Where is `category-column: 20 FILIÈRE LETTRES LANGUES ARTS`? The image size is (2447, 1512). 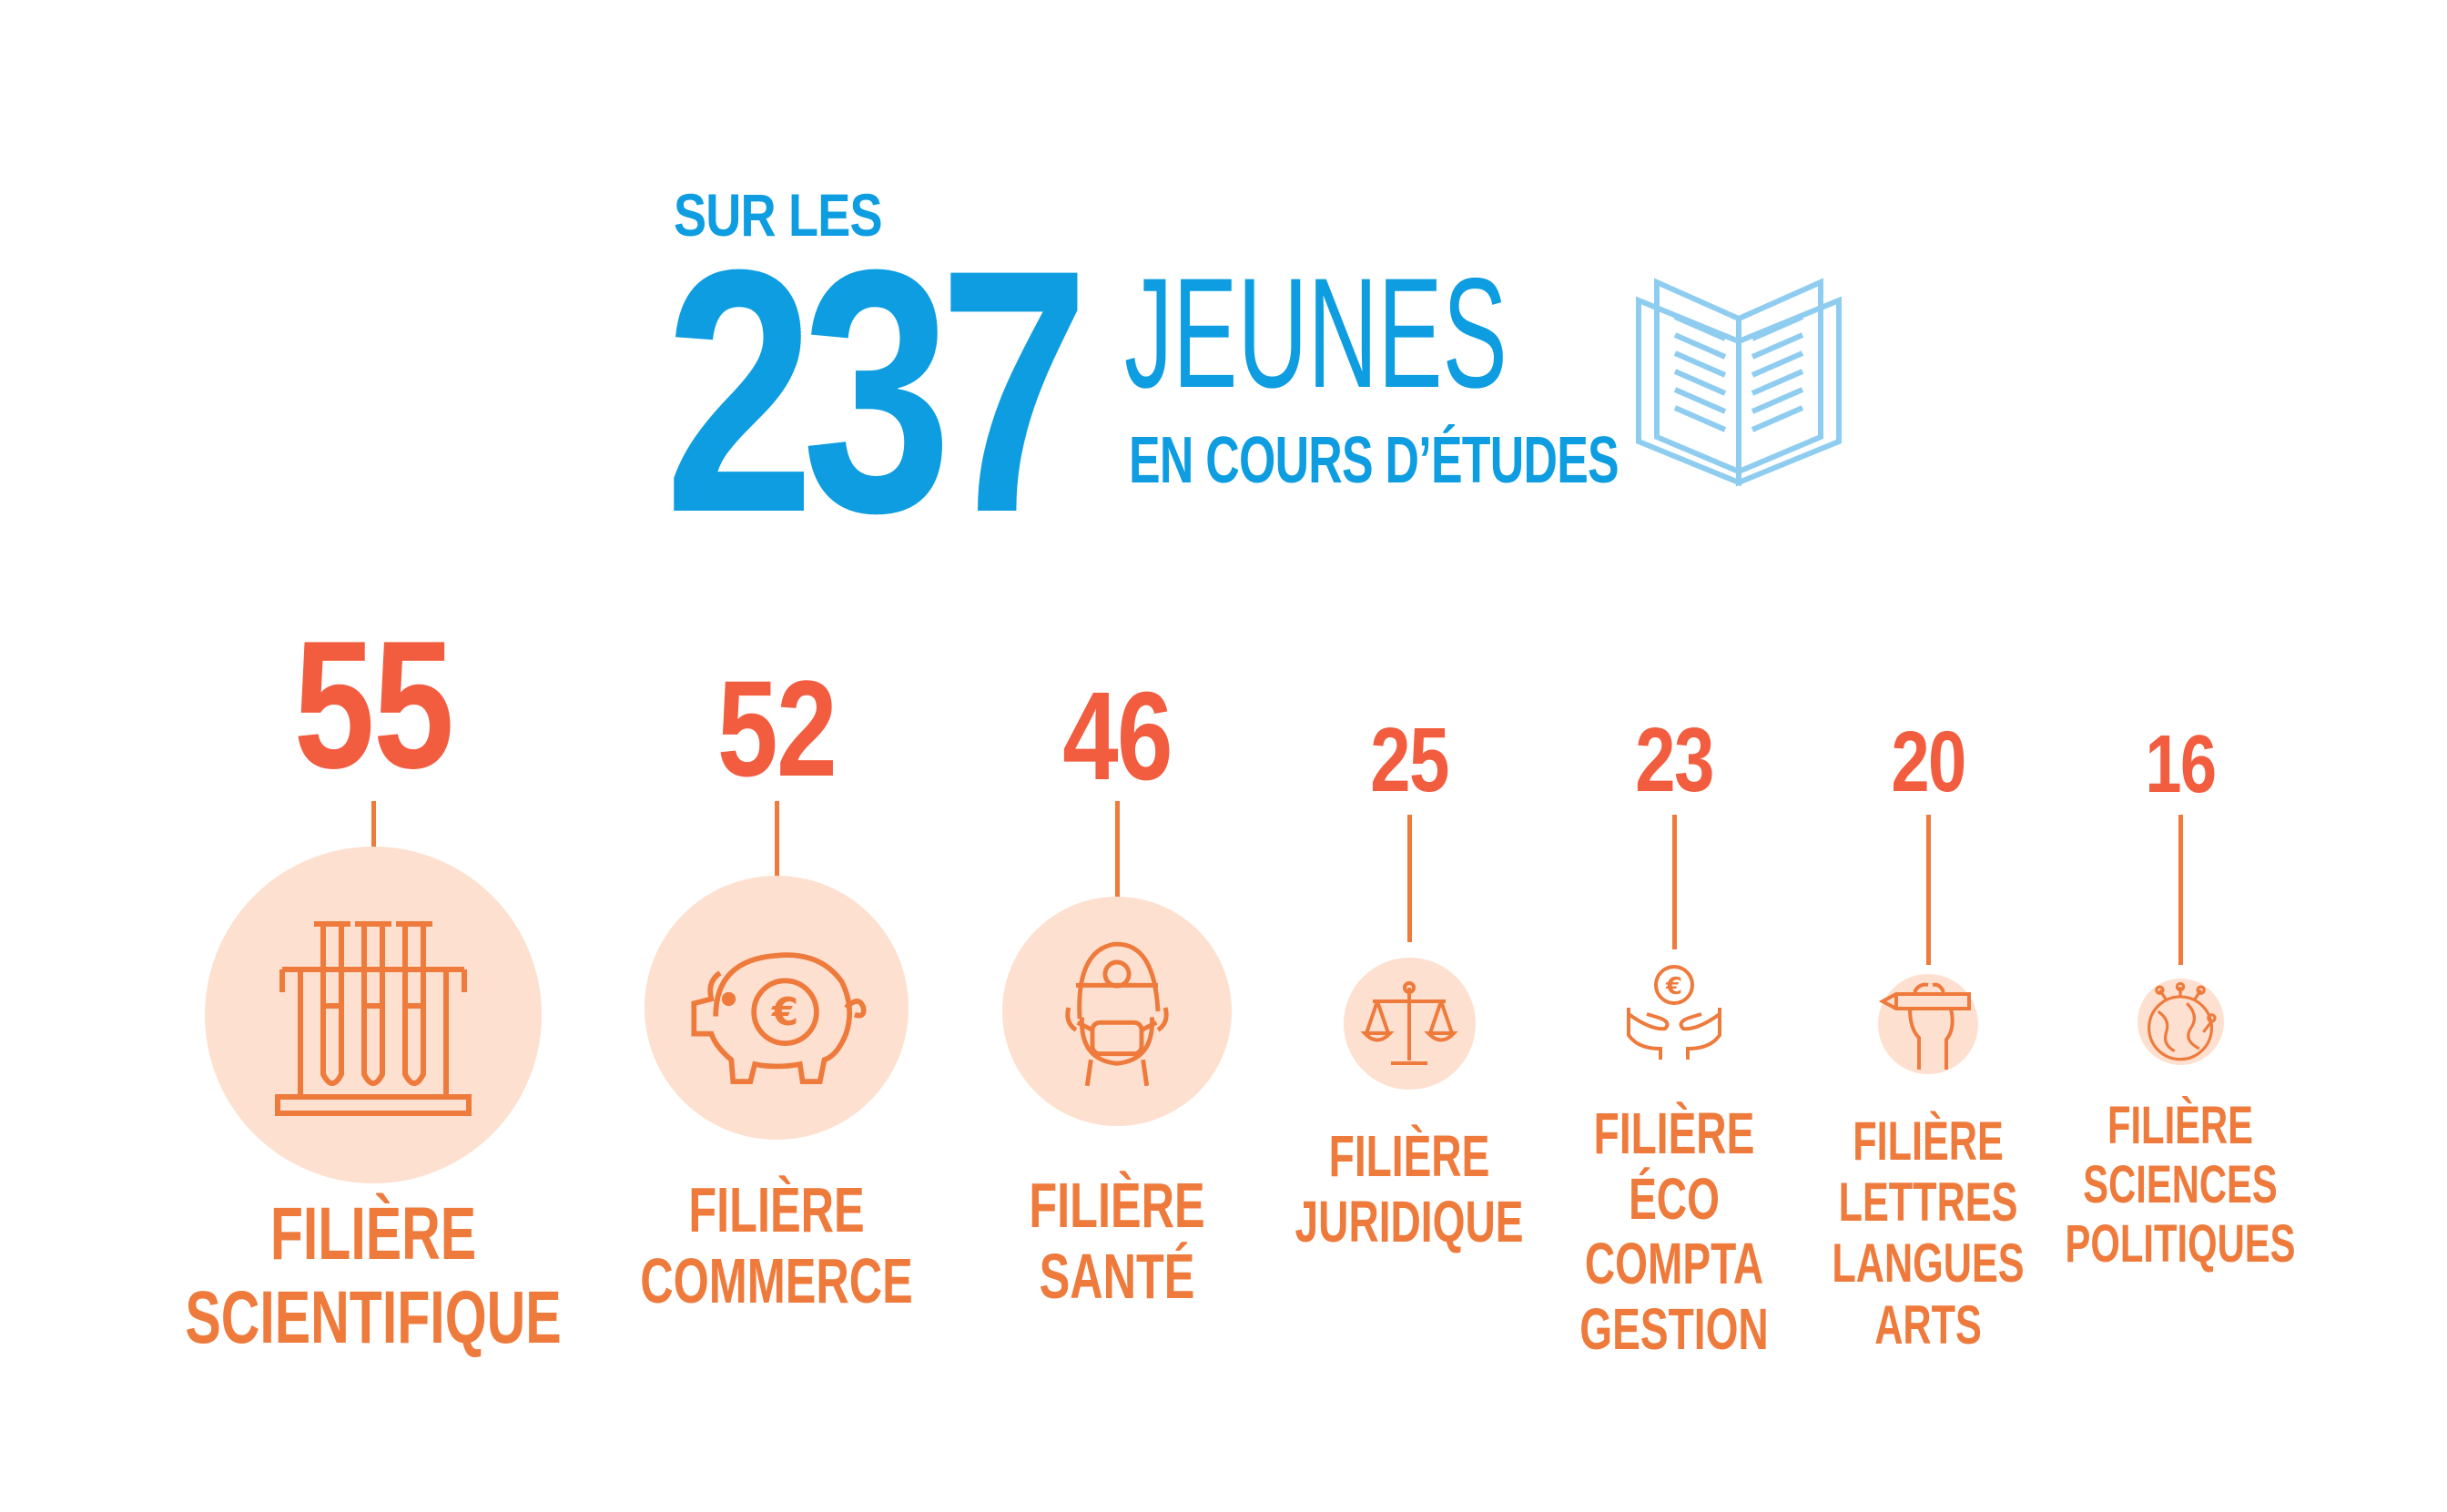 category-column: 20 FILIÈRE LETTRES LANGUES ARTS is located at coordinates (1928, 756).